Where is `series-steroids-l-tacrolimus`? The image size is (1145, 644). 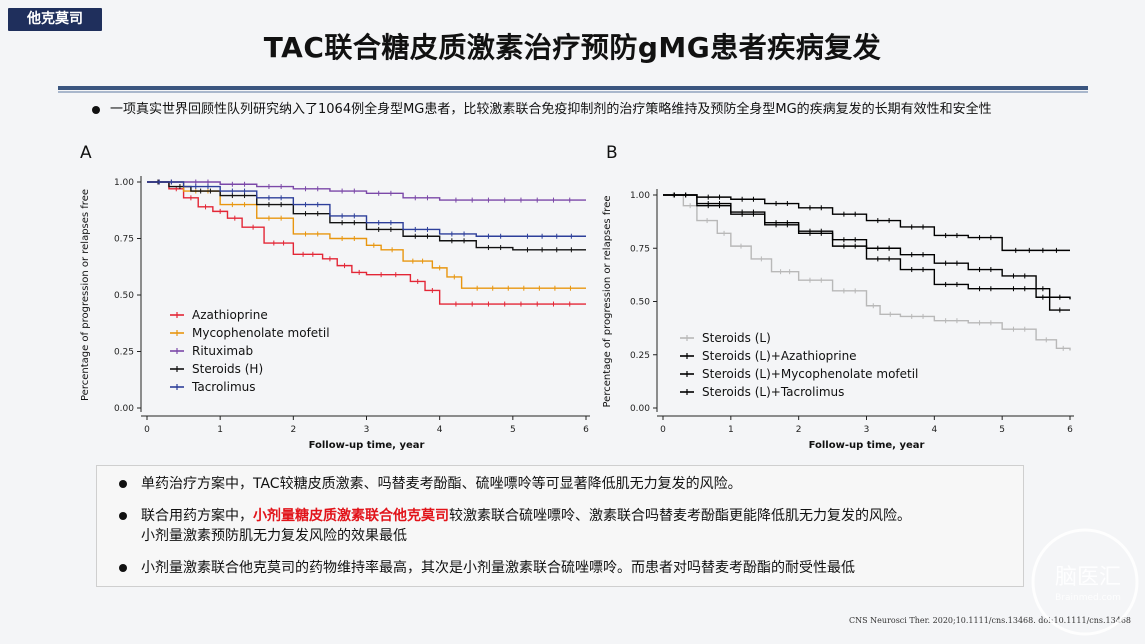 series-steroids-l-tacrolimus is located at coordinates (866, 222).